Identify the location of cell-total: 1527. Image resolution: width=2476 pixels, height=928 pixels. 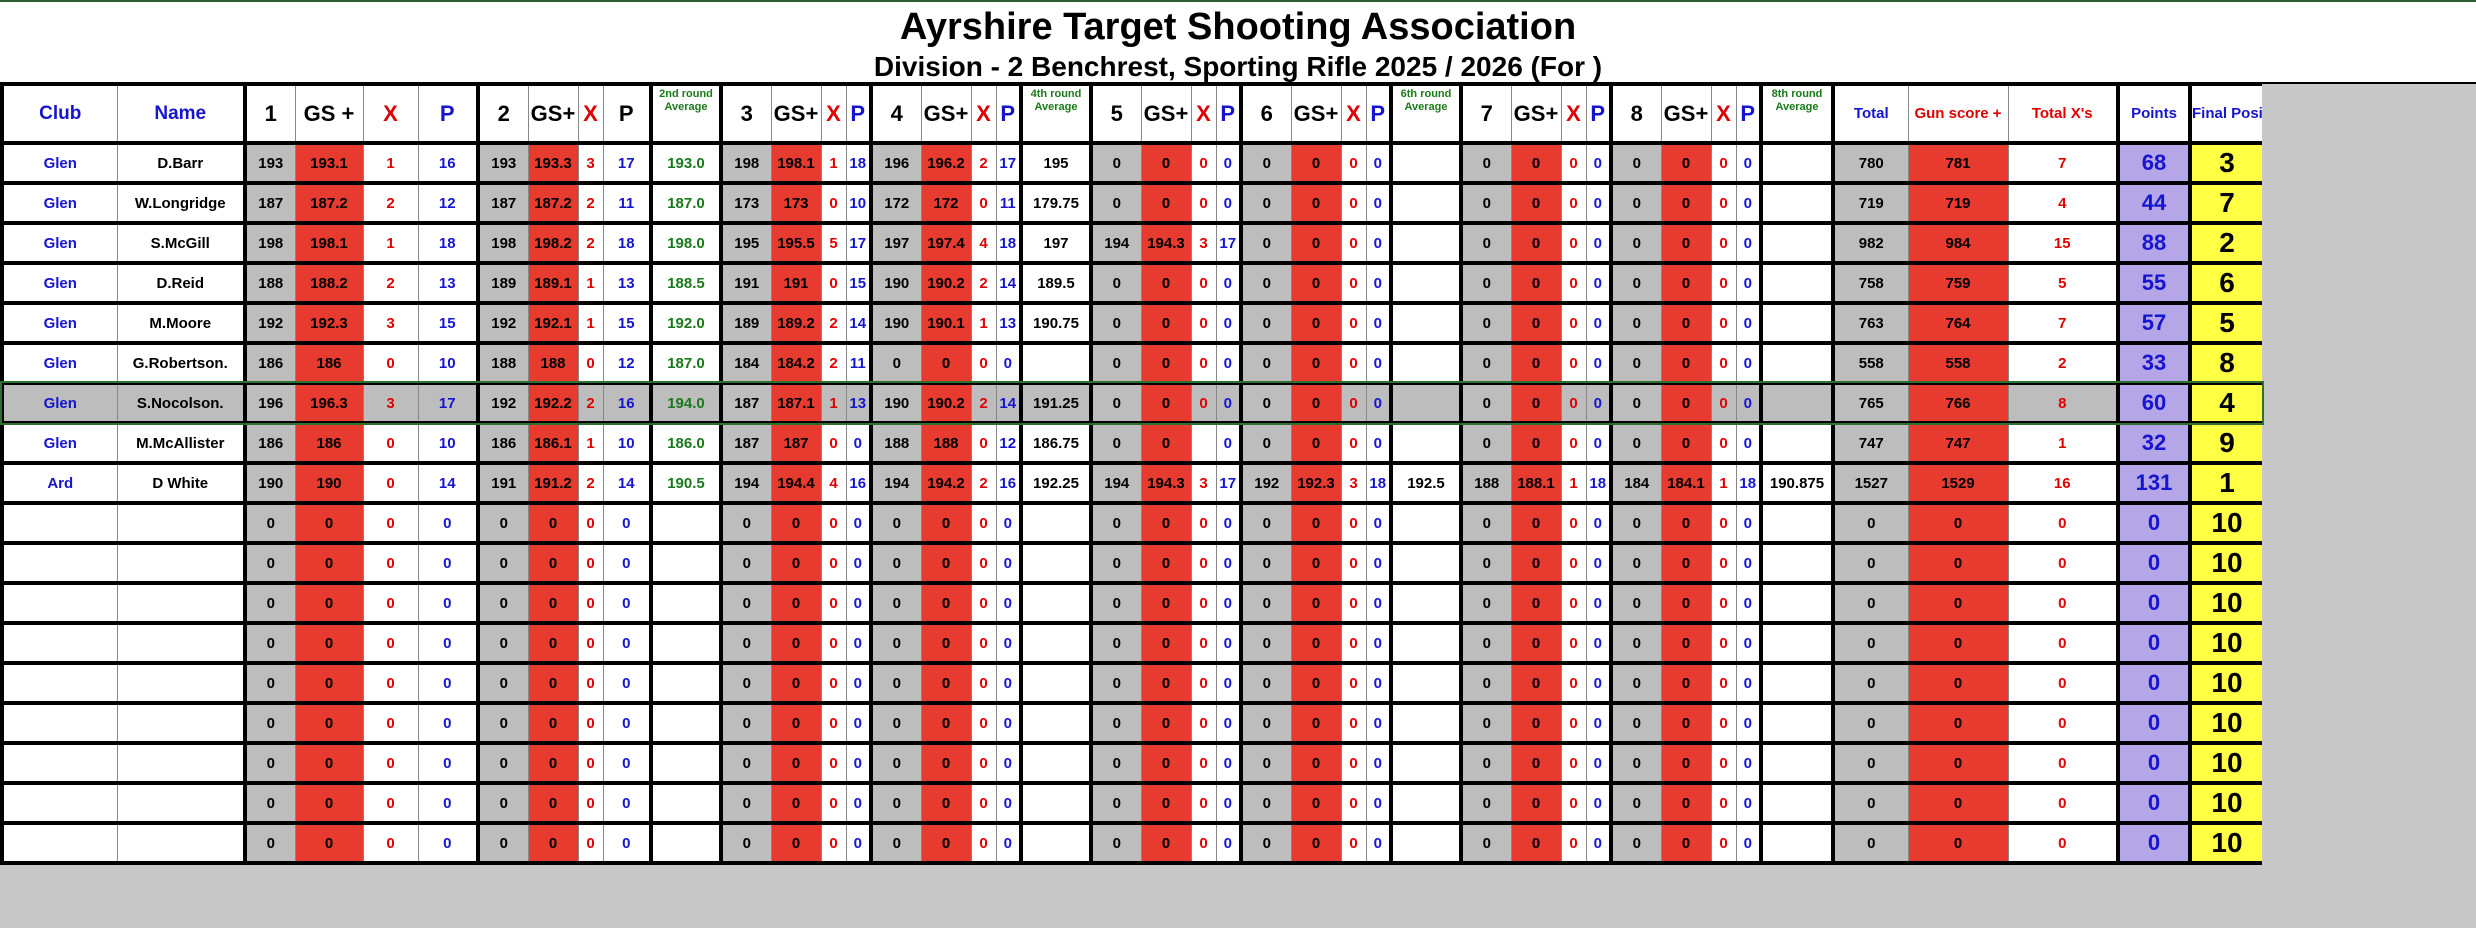
(1869, 484).